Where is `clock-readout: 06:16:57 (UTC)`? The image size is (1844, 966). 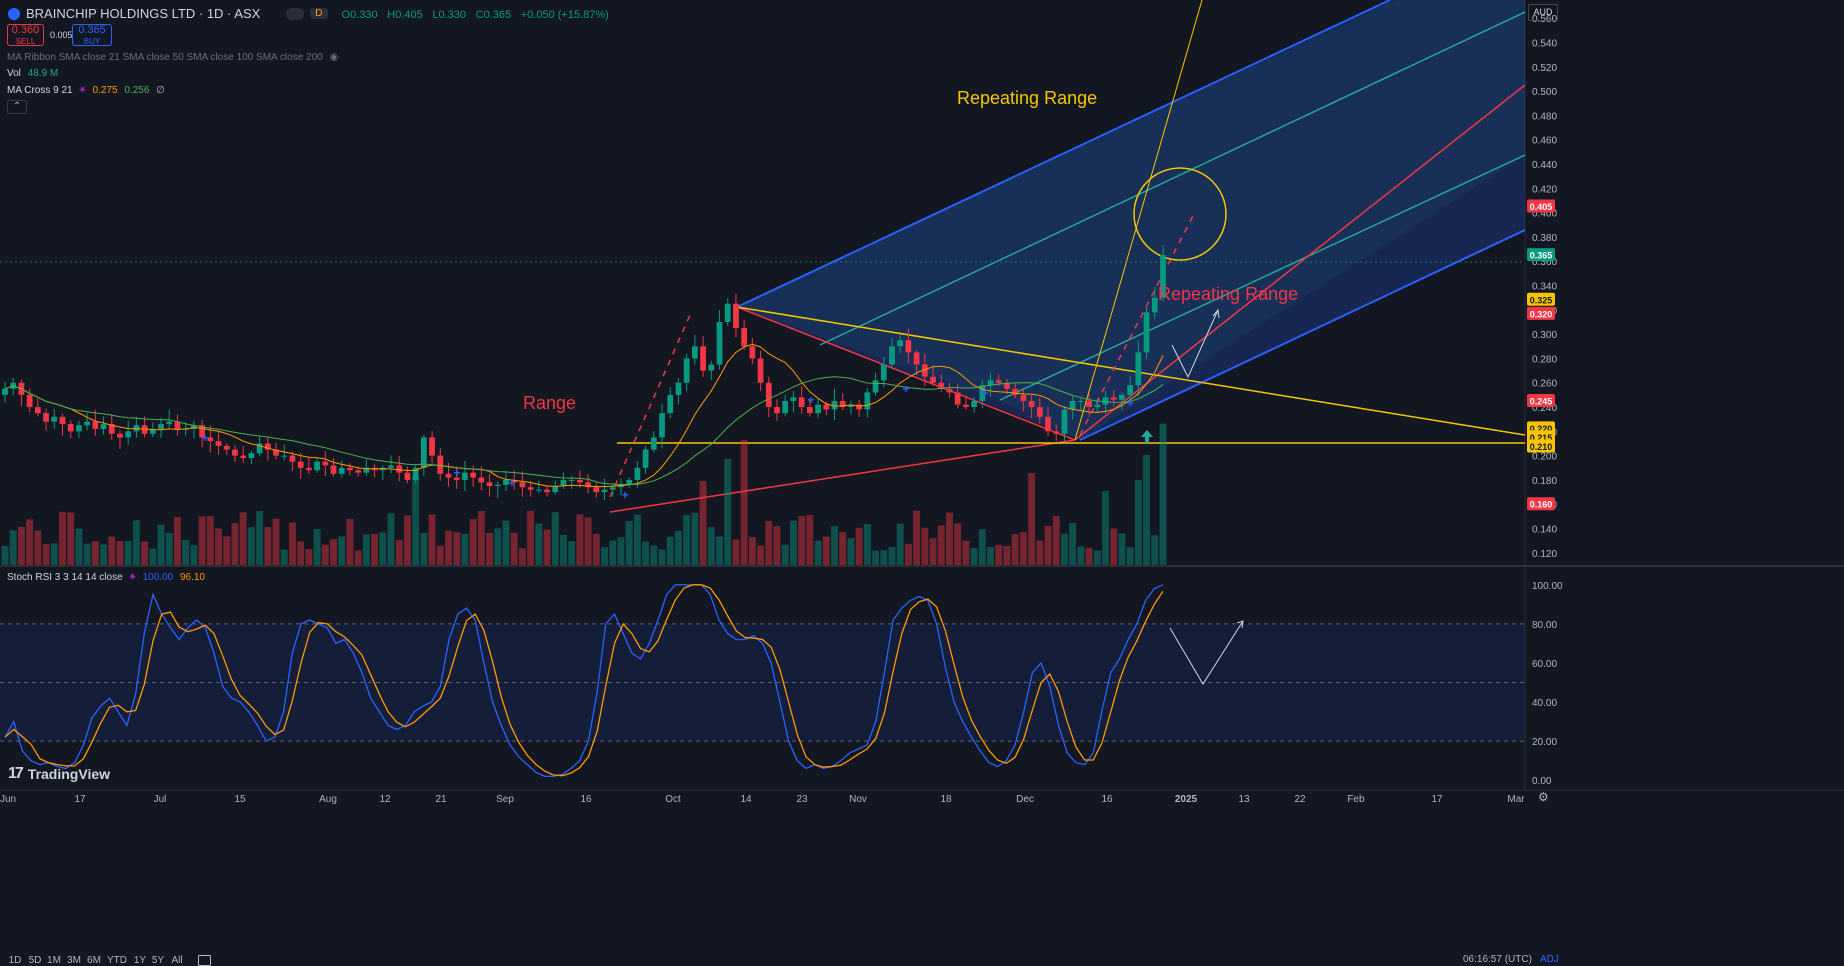 clock-readout: 06:16:57 (UTC) is located at coordinates (1497, 959).